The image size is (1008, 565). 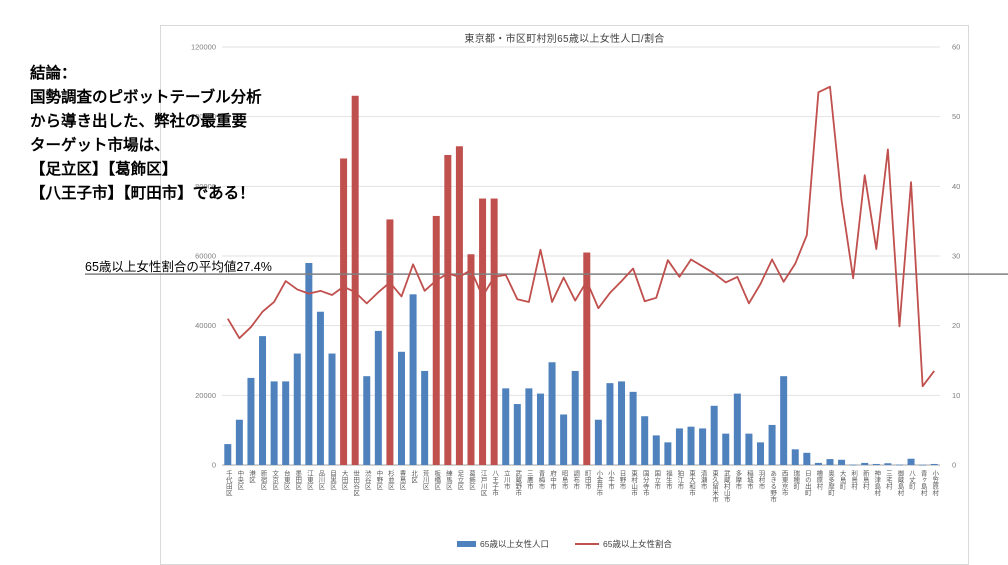 I want to click on x-axis-label: 新島村, so click(x=865, y=480).